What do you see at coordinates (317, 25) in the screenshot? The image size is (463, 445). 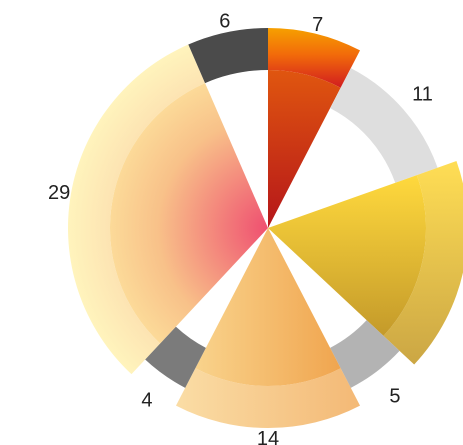 I see `slice-label-7: 7` at bounding box center [317, 25].